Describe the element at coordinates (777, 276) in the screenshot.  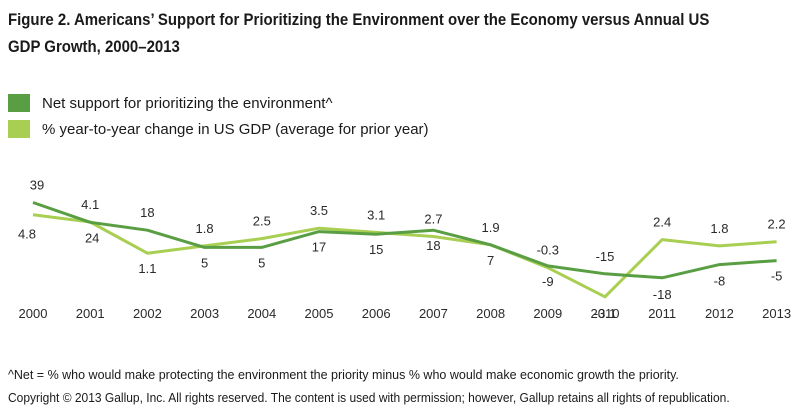
I see `data-label-net-support: -5` at that location.